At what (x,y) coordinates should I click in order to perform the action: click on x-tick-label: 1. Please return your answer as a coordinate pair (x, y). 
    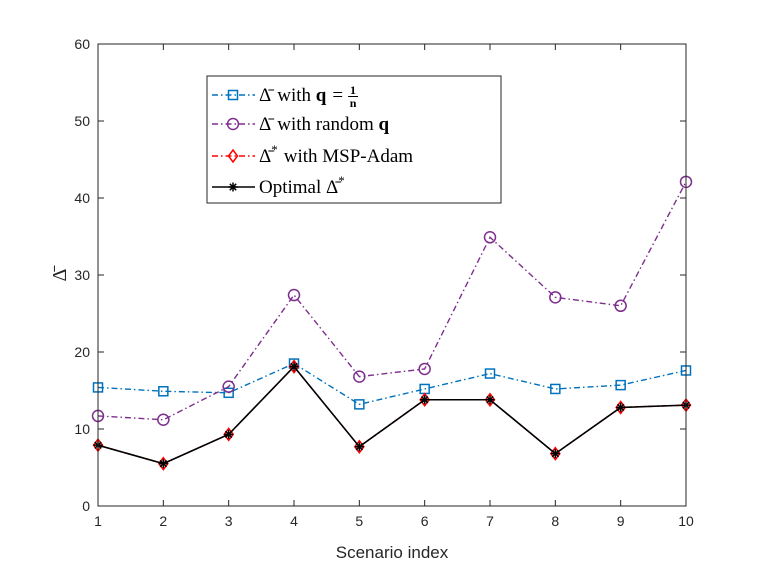
    Looking at the image, I should click on (98, 521).